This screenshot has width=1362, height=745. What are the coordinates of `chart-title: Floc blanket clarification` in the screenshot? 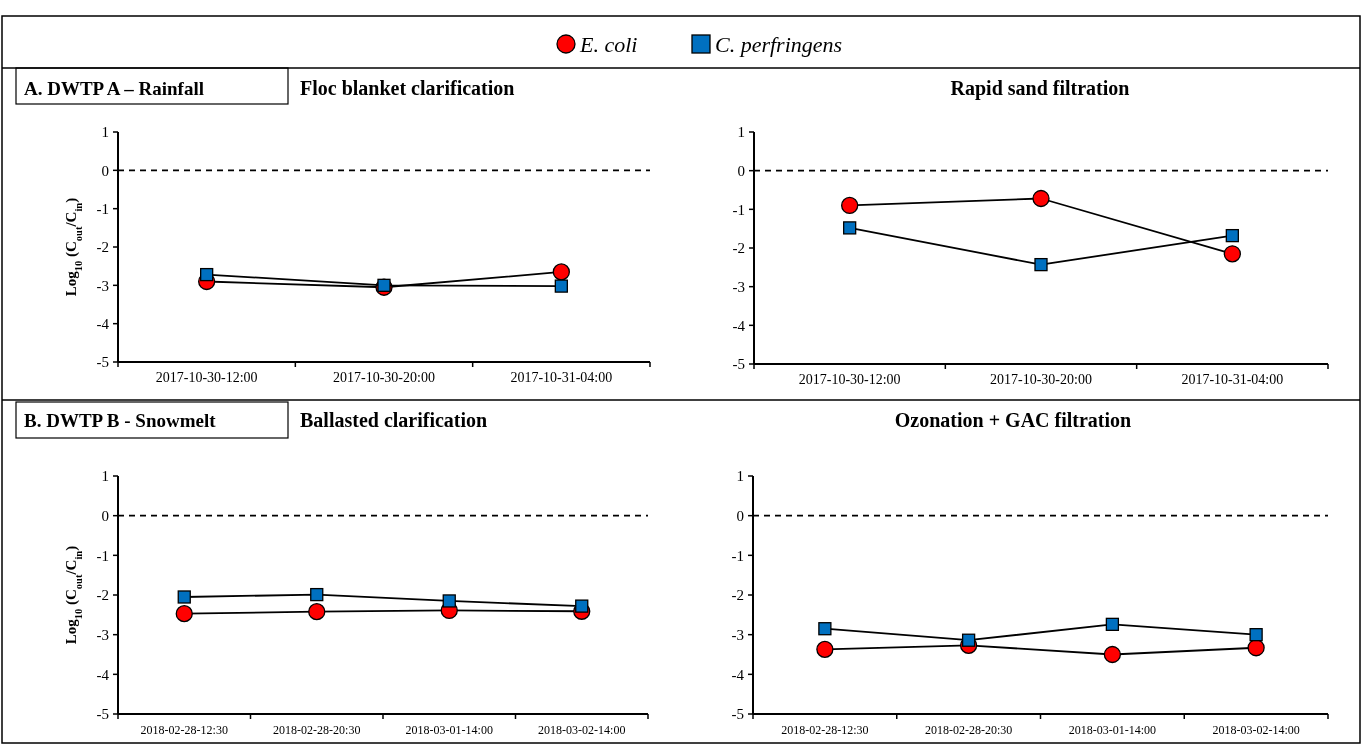 It's located at (407, 88).